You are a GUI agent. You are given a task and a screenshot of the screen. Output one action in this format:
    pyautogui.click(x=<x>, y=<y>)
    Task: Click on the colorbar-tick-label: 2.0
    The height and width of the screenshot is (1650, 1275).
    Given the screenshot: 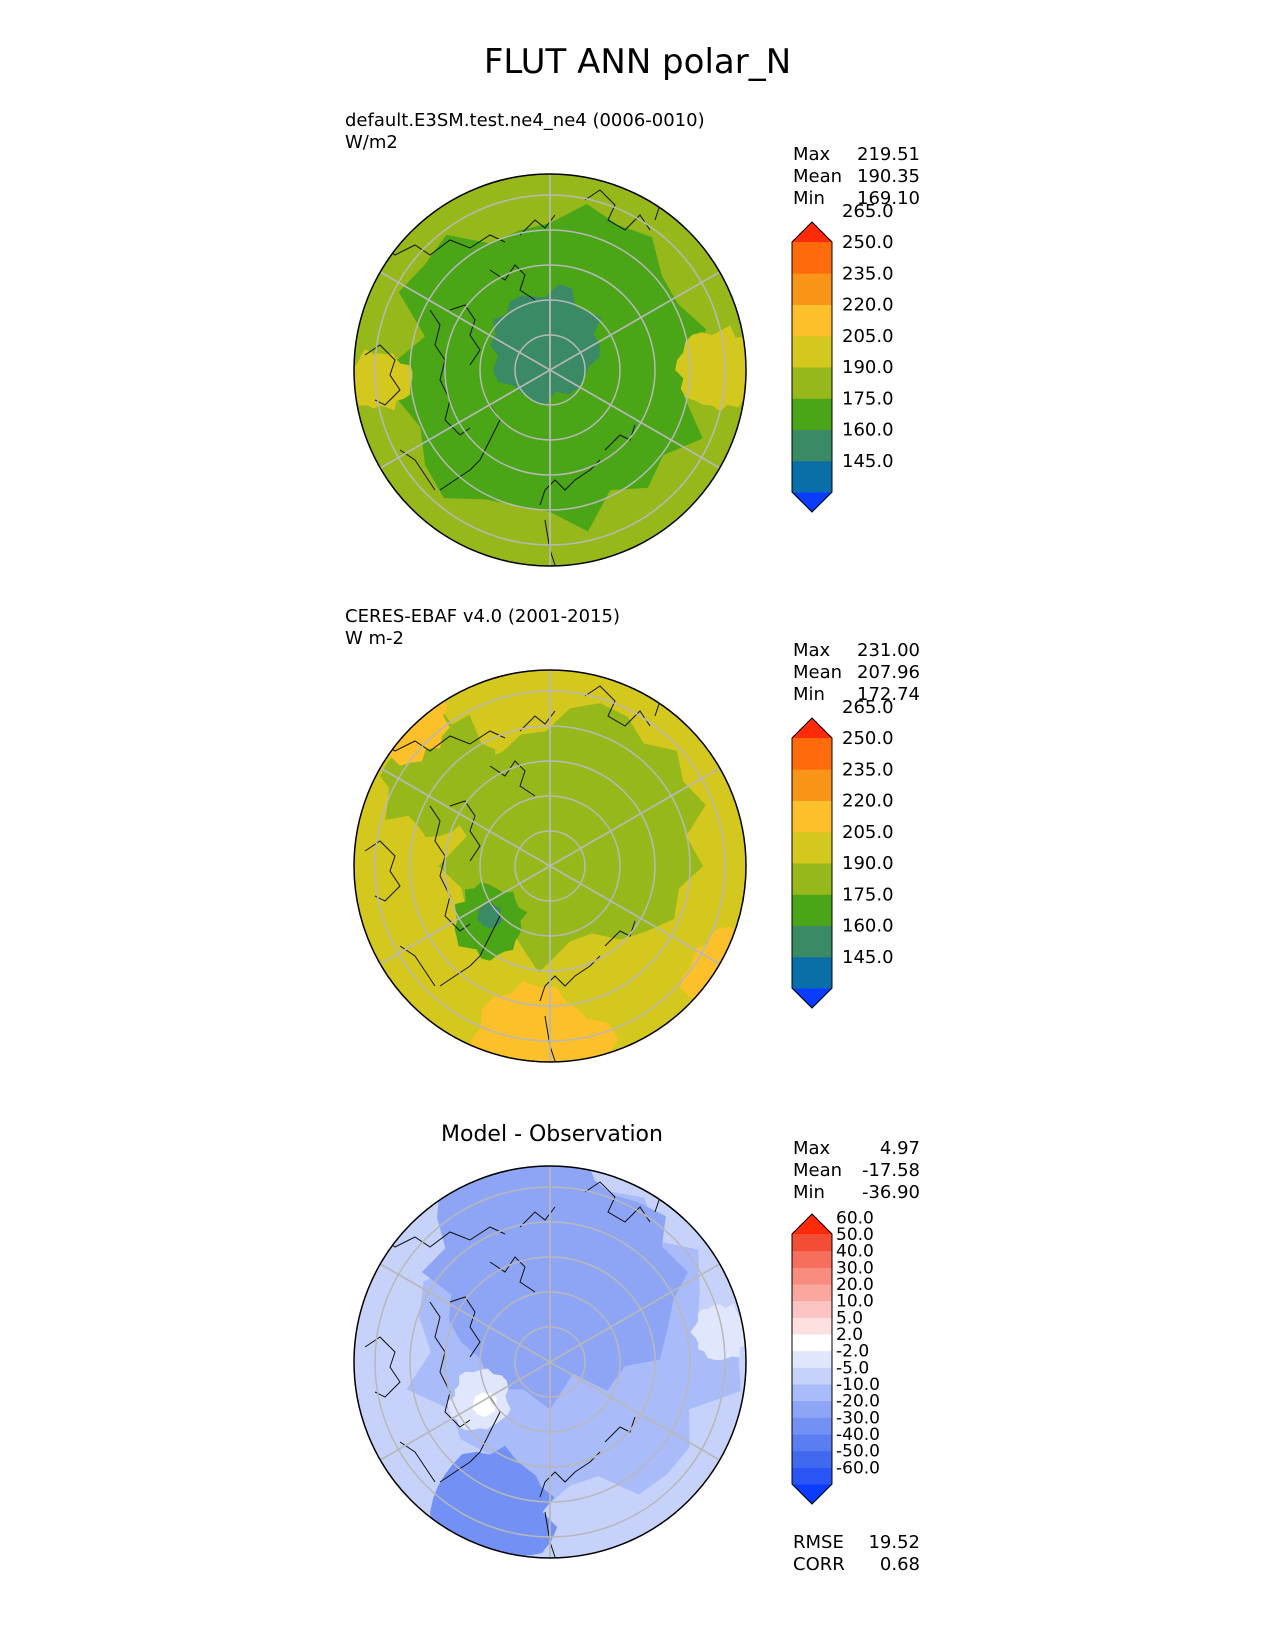 What is the action you would take?
    pyautogui.click(x=849, y=1335)
    